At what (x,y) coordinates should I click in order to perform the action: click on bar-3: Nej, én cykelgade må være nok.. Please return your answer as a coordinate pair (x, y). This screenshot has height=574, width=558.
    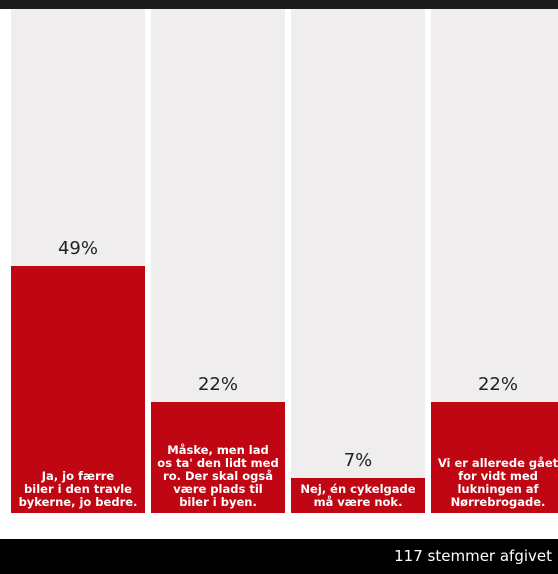
    Looking at the image, I should click on (358, 495).